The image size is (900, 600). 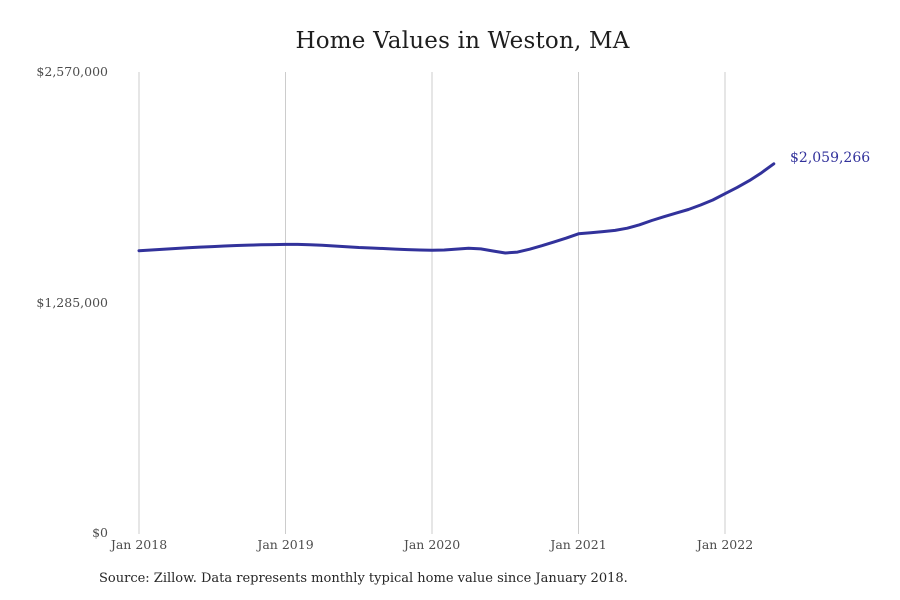 I want to click on y-axis-tick-label-zero: $0, so click(x=100, y=532).